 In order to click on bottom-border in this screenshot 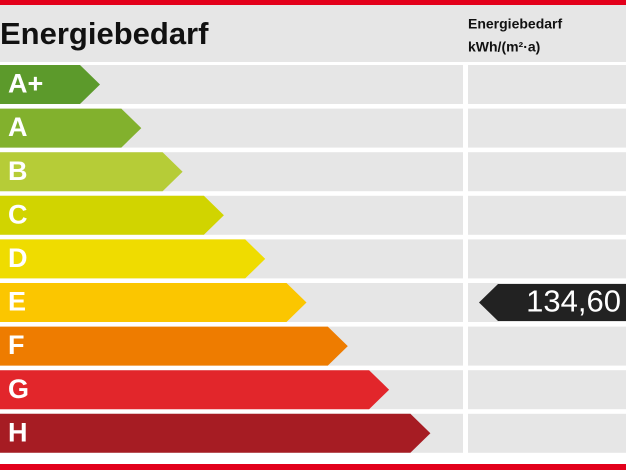, I will do `click(313, 467)`.